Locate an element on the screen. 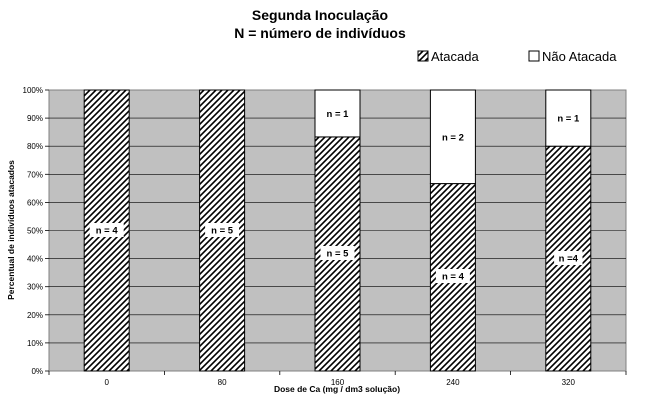  x-tick-label: 320 is located at coordinates (569, 382).